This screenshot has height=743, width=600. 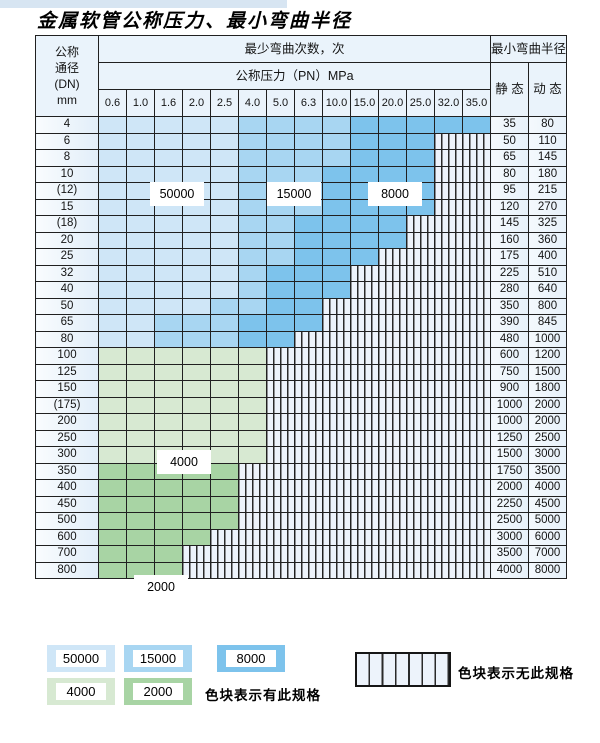 What do you see at coordinates (67, 405) in the screenshot?
I see `dn-cell: (175)` at bounding box center [67, 405].